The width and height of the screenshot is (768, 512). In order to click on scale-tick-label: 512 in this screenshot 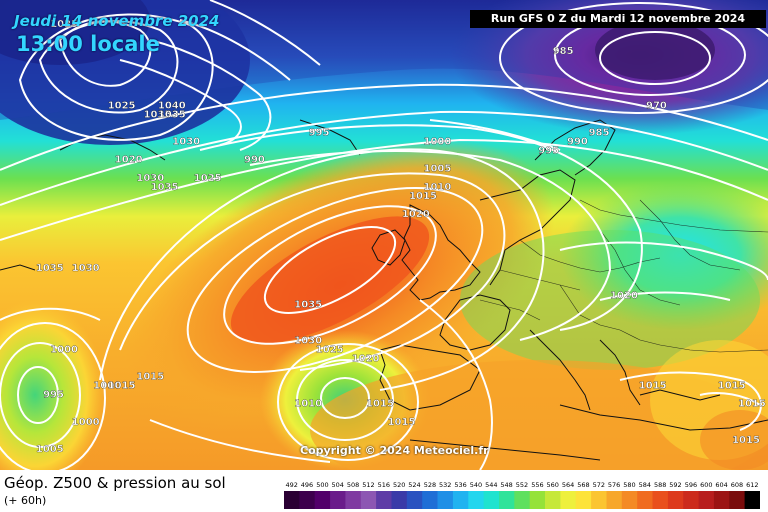, I will do `click(368, 485)`.